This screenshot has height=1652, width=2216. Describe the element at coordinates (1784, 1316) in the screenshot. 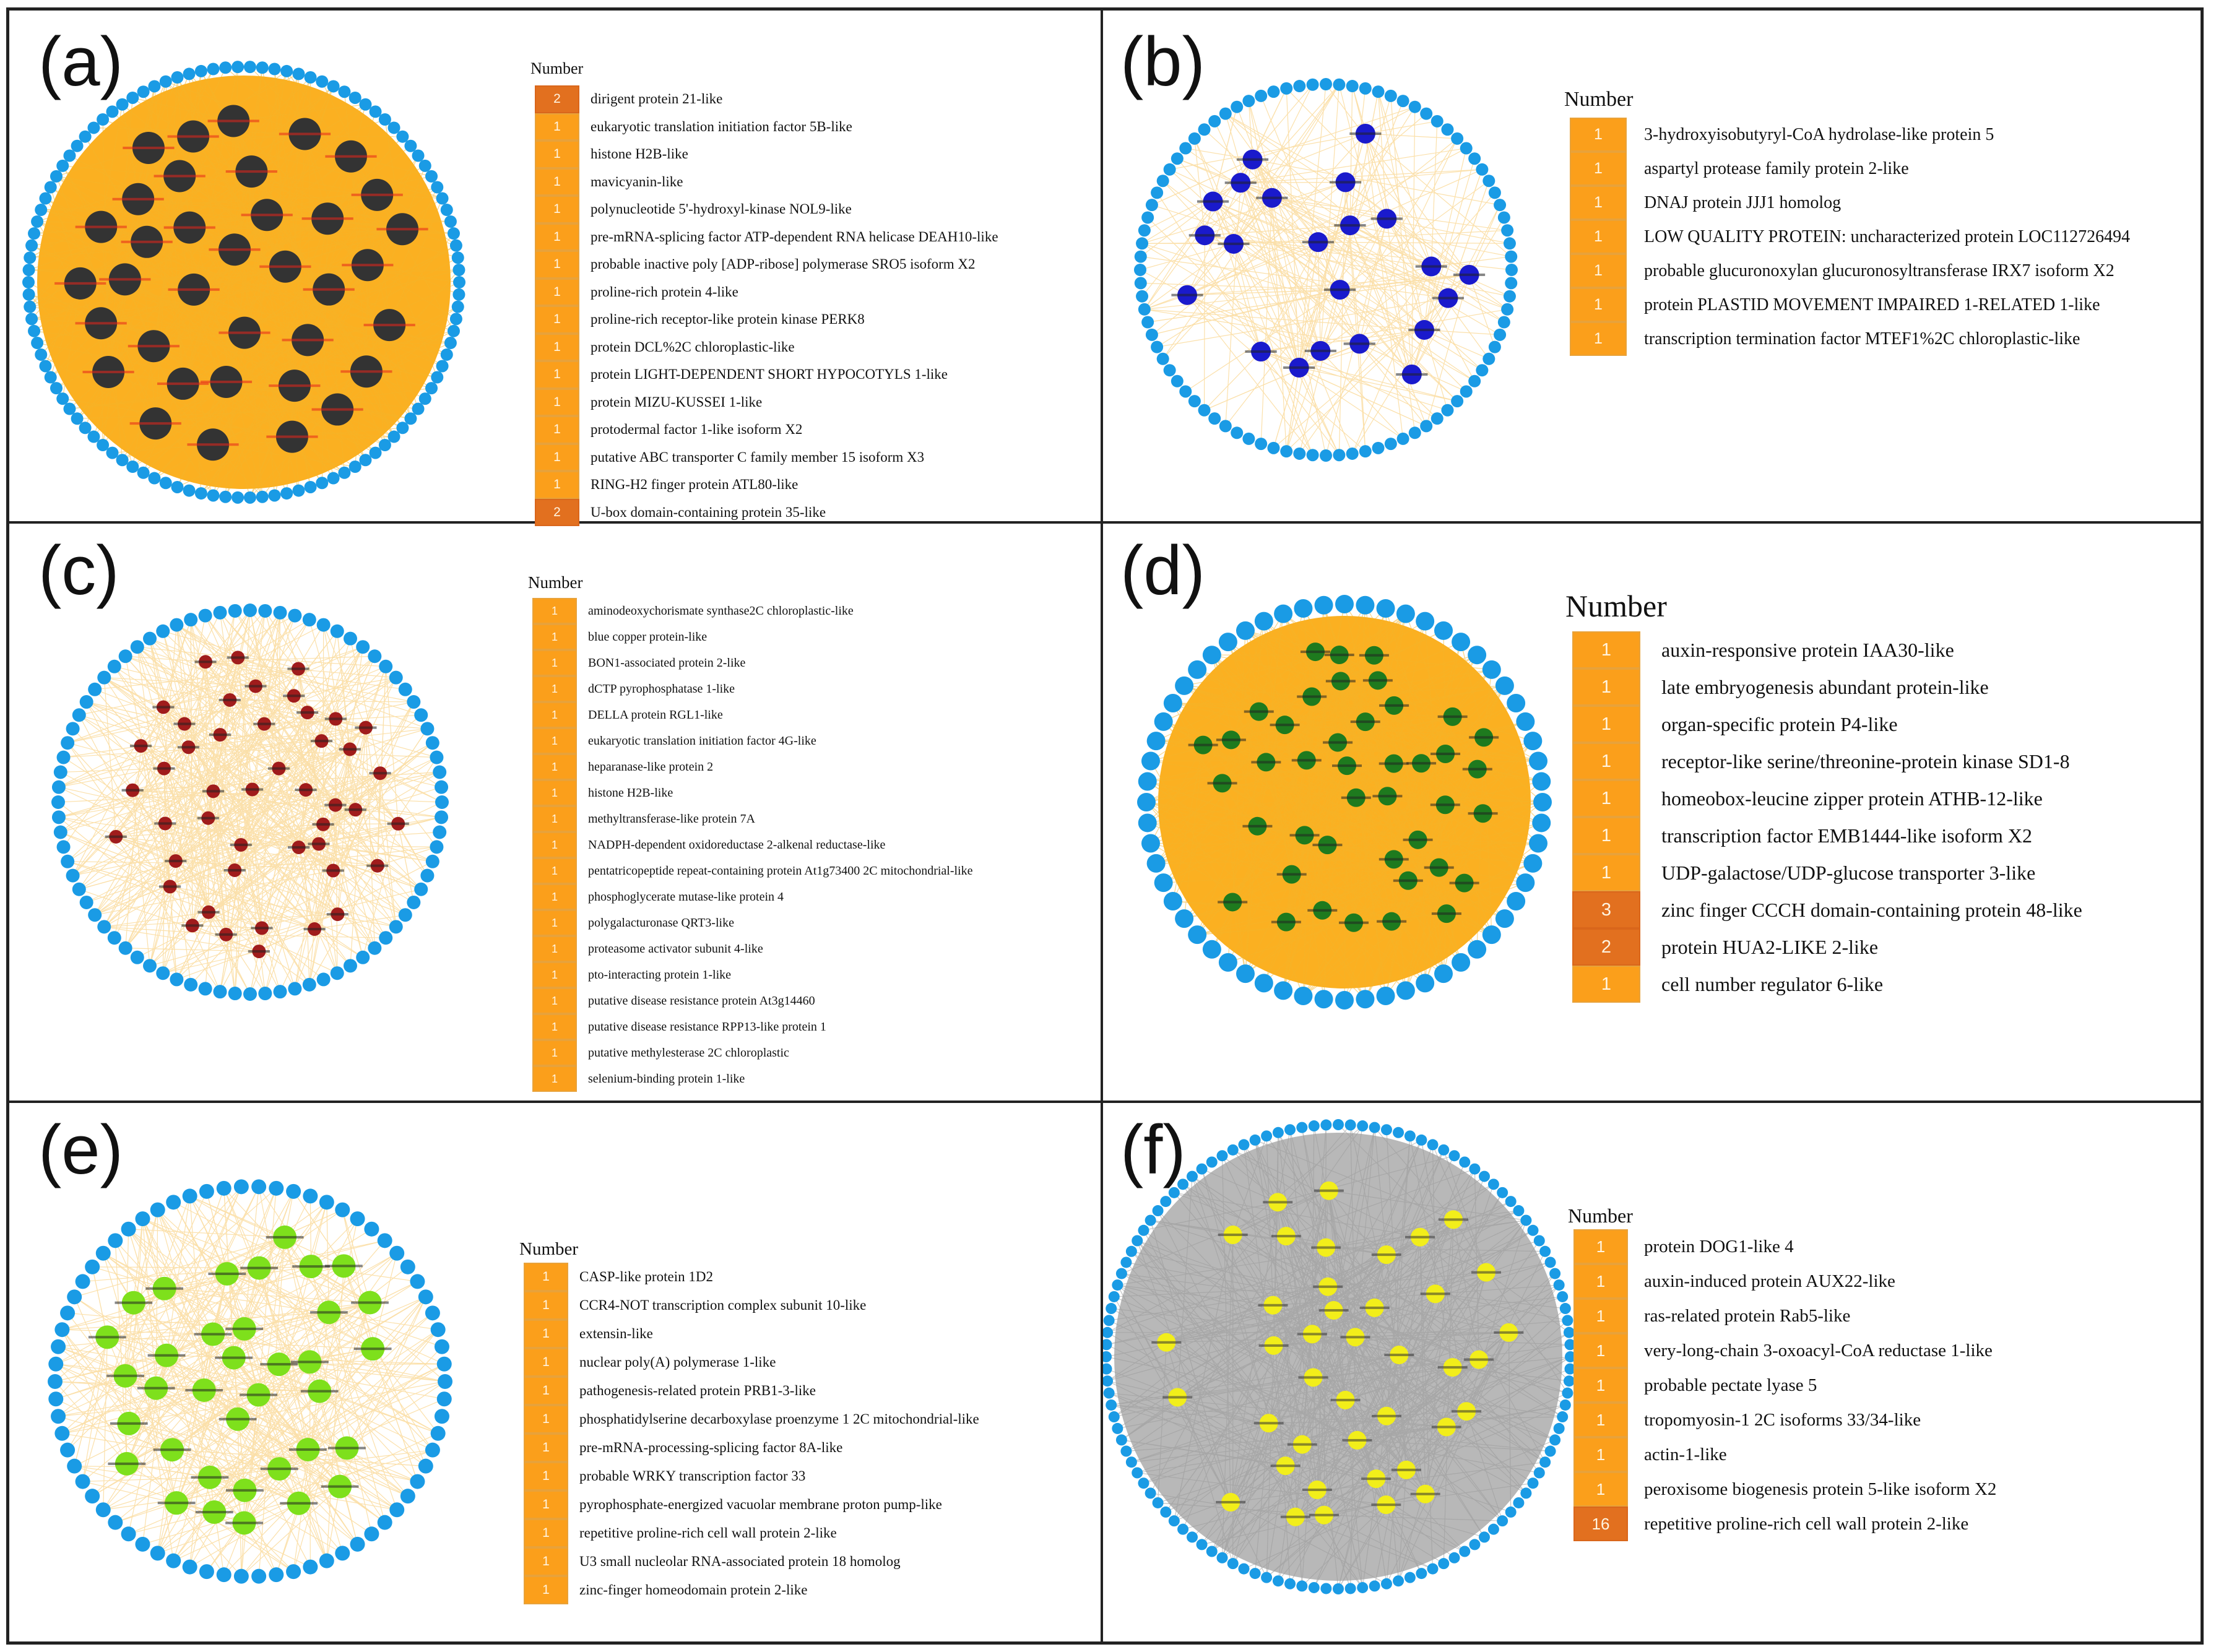

I see `legend-row: 1 ras-related protein Rab5-like` at that location.